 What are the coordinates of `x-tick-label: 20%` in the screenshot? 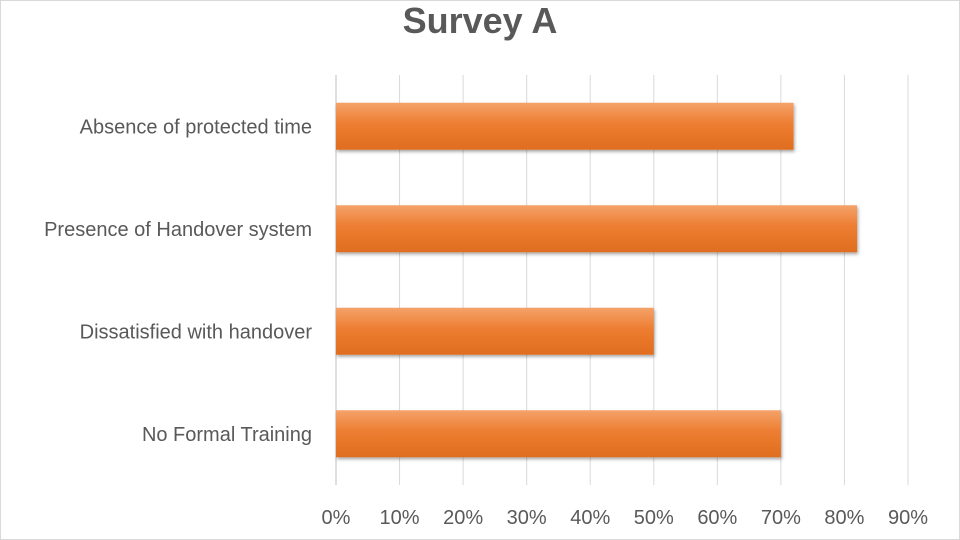 It's located at (463, 518).